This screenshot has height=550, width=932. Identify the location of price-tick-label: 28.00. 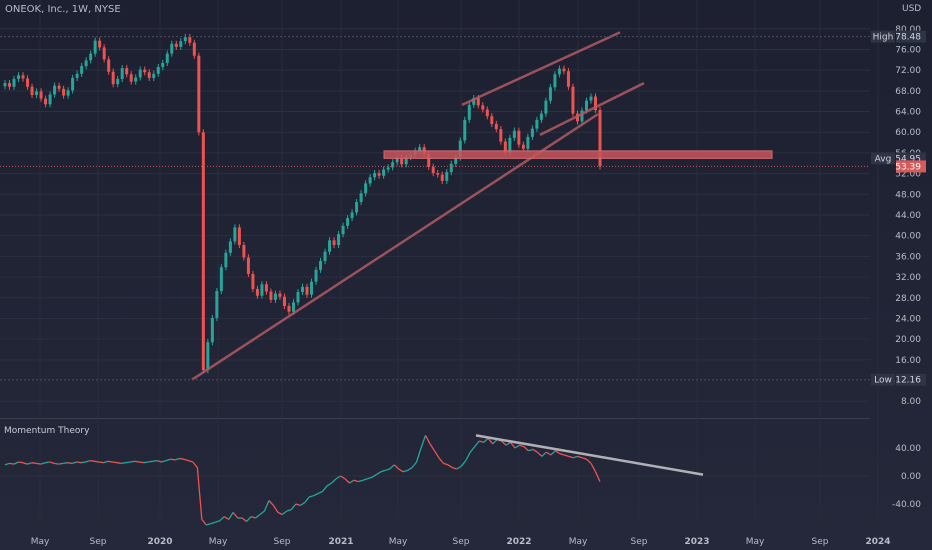
(908, 299).